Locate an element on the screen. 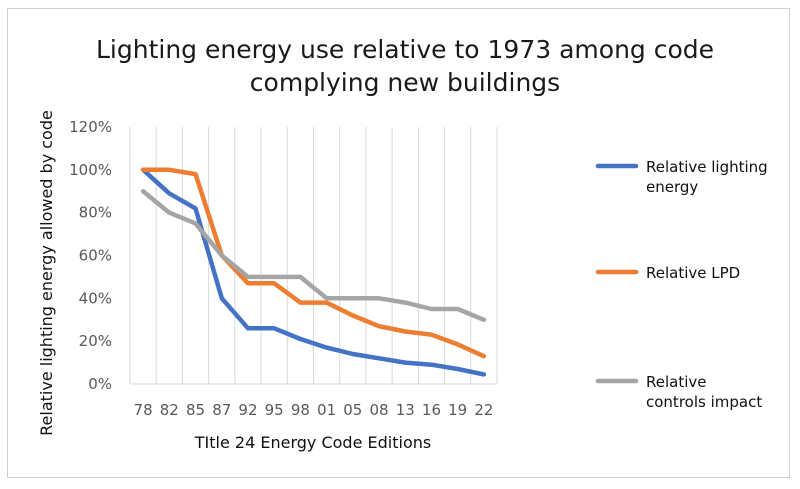  y-tick-label: 100% is located at coordinates (90, 170).